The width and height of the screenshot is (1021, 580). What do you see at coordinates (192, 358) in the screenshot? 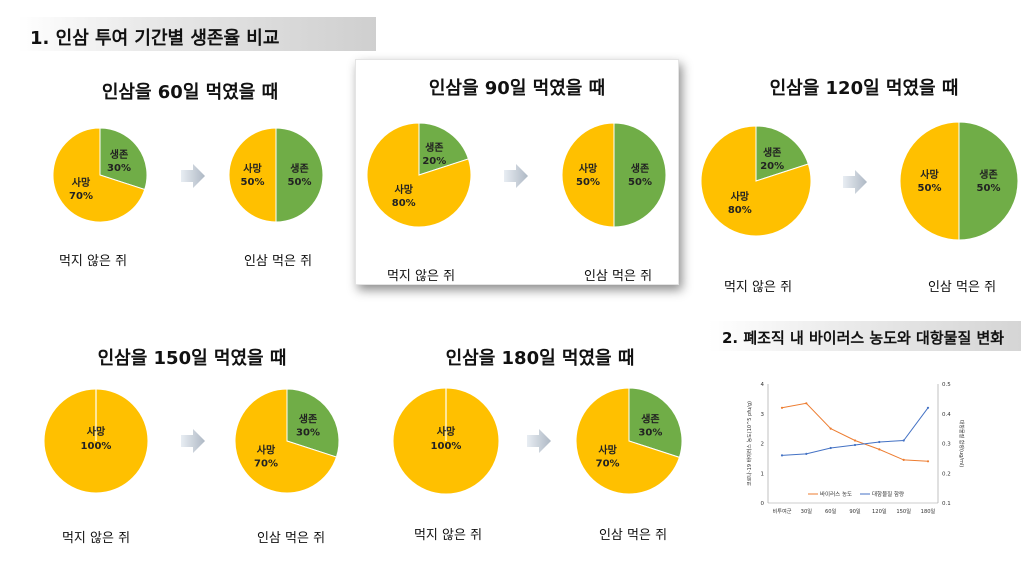
I see `panel-title: 인삼을 150일 먹였을 때` at bounding box center [192, 358].